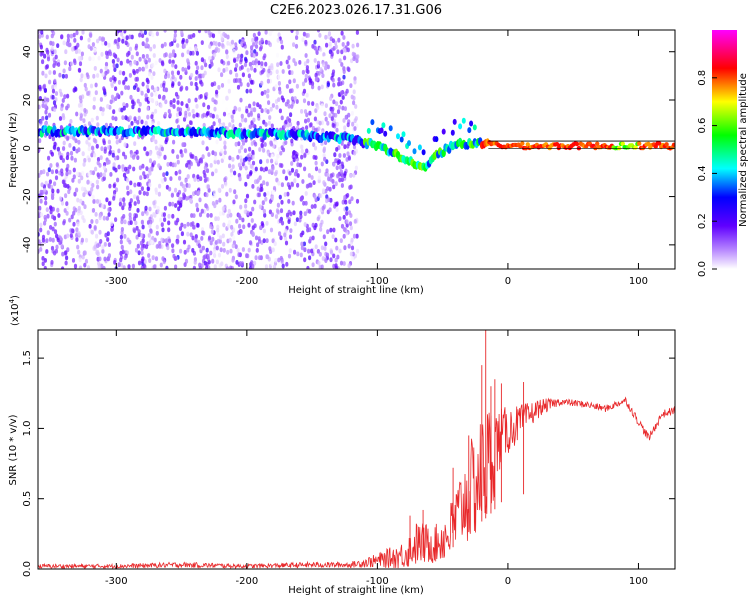  What do you see at coordinates (27, 245) in the screenshot?
I see `y-tick-label: -40` at bounding box center [27, 245].